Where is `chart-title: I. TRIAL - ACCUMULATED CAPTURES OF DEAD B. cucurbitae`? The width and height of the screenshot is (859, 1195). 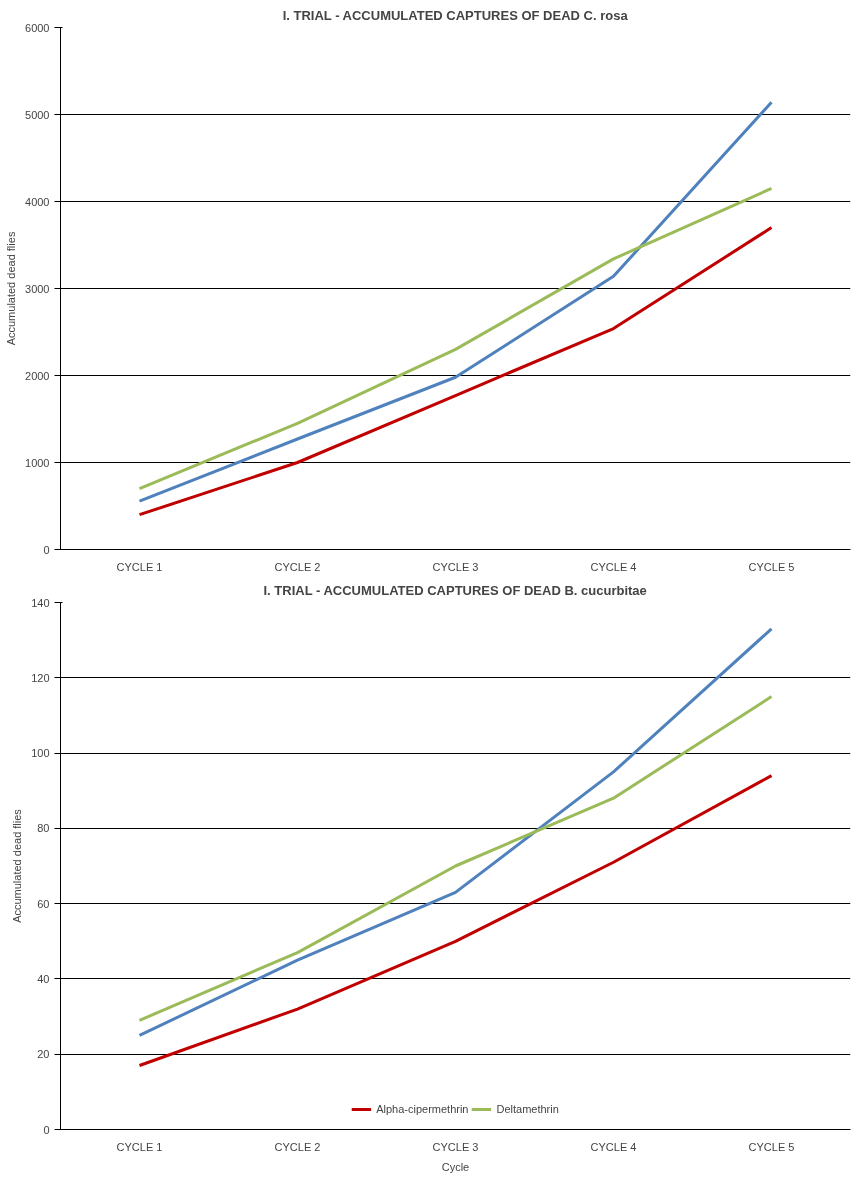 chart-title: I. TRIAL - ACCUMULATED CAPTURES OF DEAD B. cucurbitae is located at coordinates (455, 590).